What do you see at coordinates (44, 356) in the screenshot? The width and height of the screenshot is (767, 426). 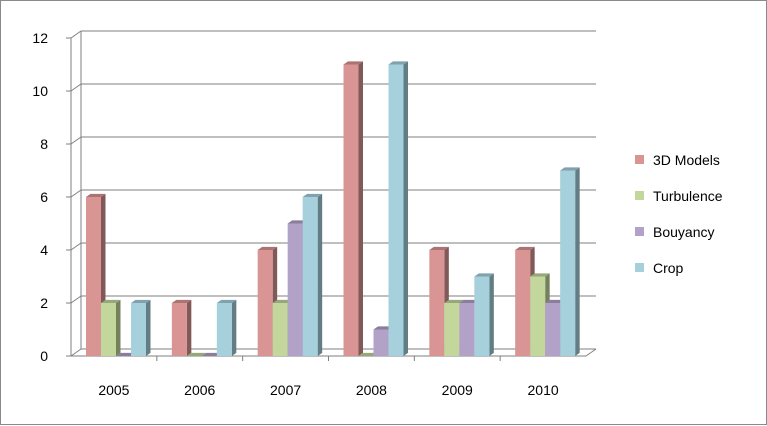 I see `y-tick-label: 0` at bounding box center [44, 356].